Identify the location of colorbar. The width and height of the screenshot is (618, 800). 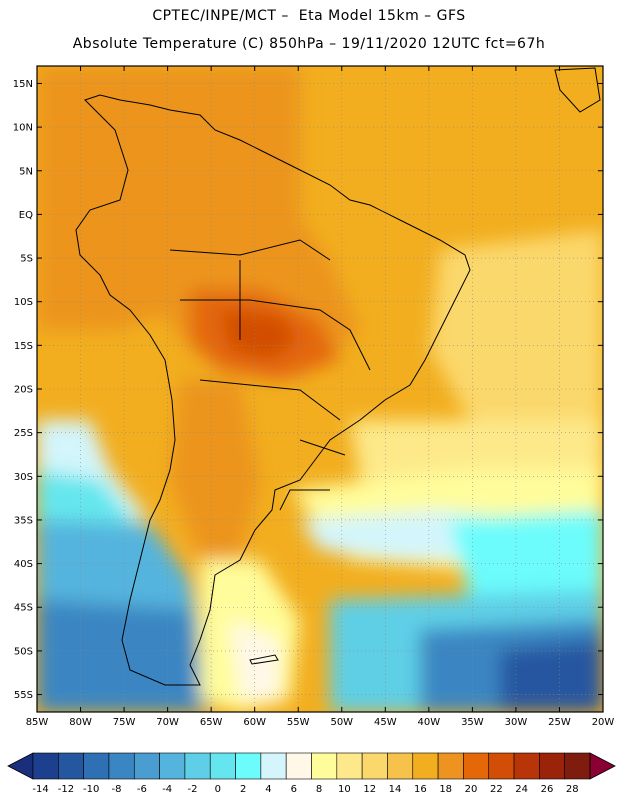
(311, 766).